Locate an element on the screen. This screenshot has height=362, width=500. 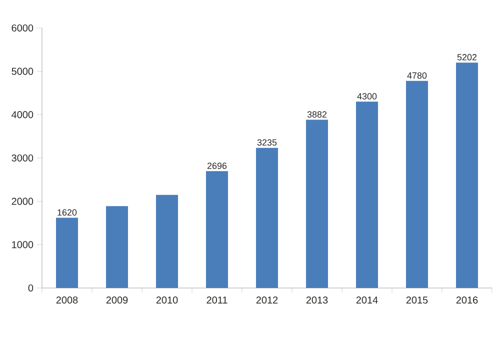
x-tick-label: 2012 is located at coordinates (267, 300).